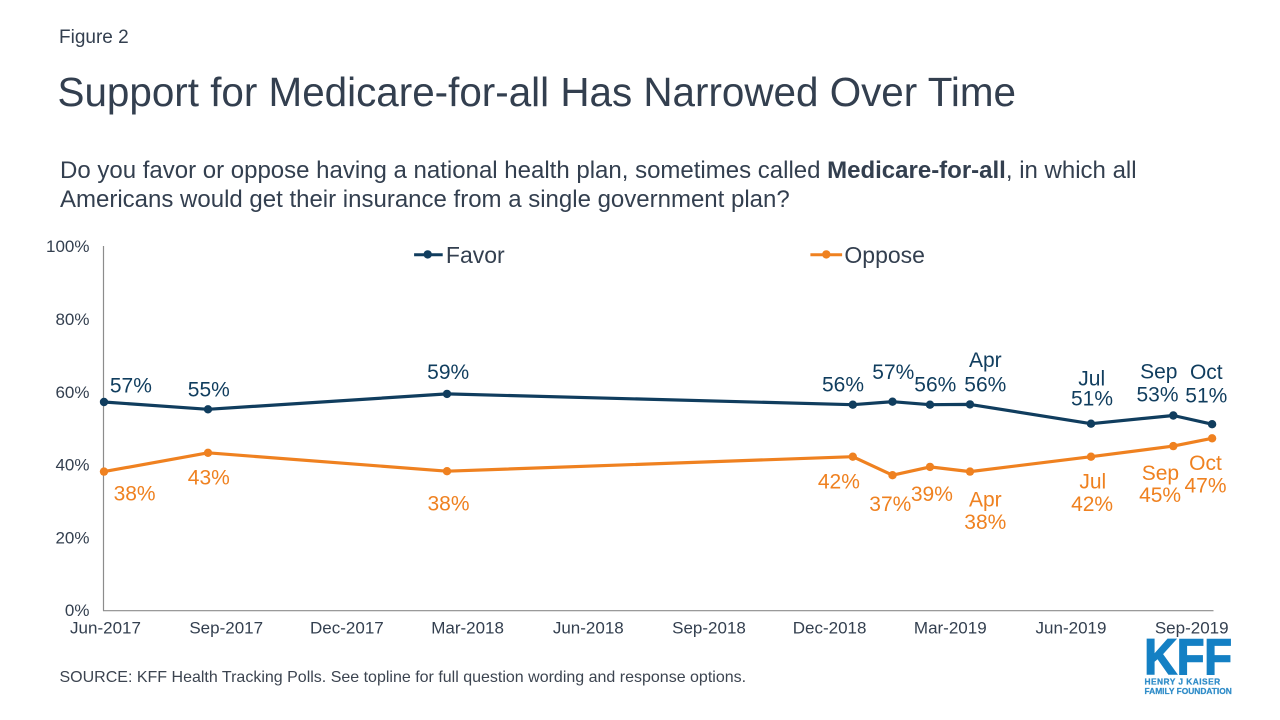 The width and height of the screenshot is (1280, 720). What do you see at coordinates (67, 246) in the screenshot?
I see `svg-text: 100%` at bounding box center [67, 246].